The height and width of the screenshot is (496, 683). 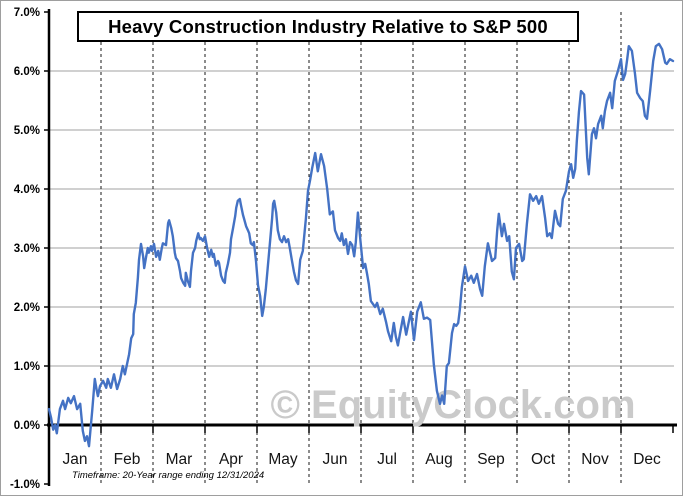 I want to click on watermark: © EquityClock.com, so click(x=452, y=405).